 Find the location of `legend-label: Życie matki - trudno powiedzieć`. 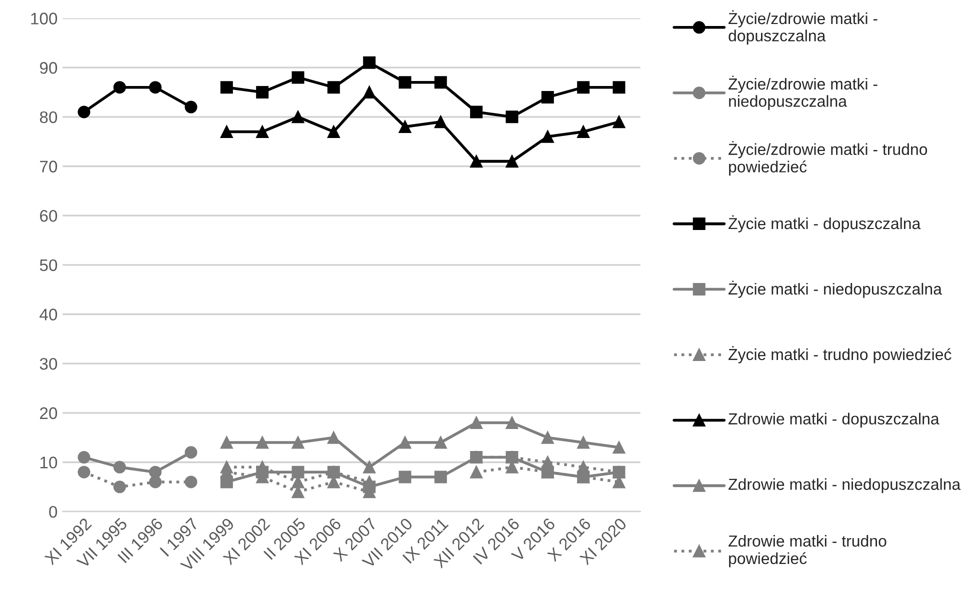

legend-label: Życie matki - trudno powiedzieć is located at coordinates (840, 355).